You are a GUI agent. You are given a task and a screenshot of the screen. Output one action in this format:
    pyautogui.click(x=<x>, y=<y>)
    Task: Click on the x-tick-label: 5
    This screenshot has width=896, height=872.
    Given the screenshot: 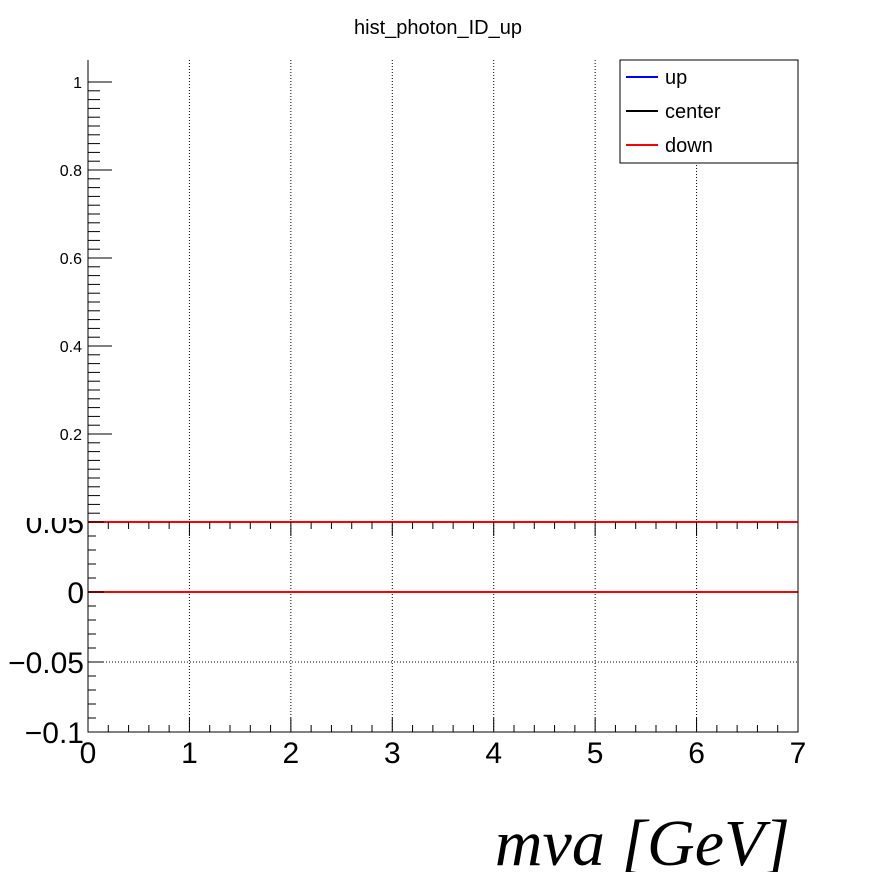 What is the action you would take?
    pyautogui.click(x=595, y=753)
    